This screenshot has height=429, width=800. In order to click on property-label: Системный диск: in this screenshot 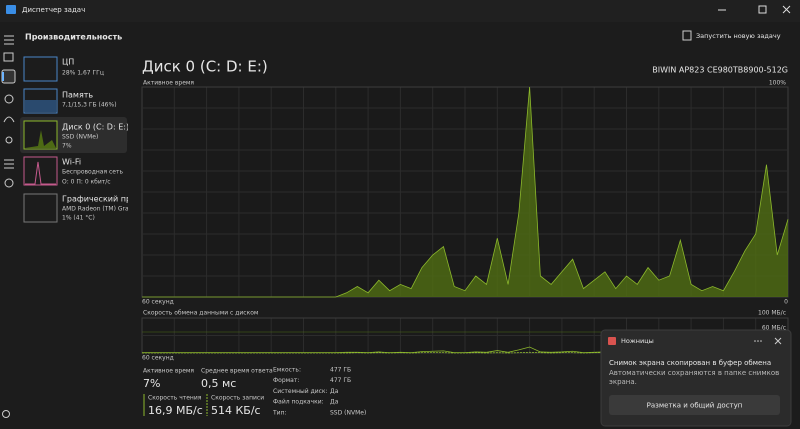, I will do `click(300, 391)`.